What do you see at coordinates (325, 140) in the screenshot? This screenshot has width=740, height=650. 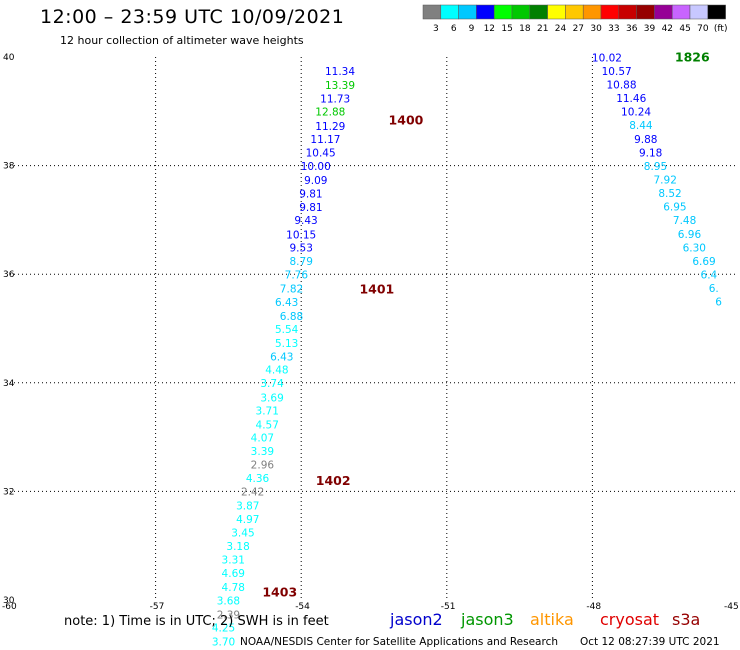 I see `wave-height-value: 11.17` at bounding box center [325, 140].